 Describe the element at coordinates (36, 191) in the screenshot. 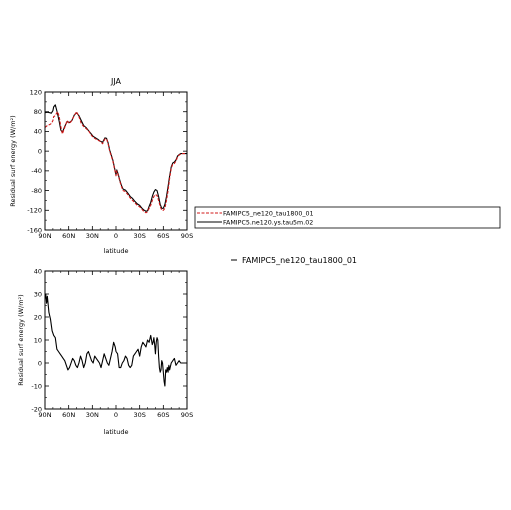

I see `y-tick-label: -80` at that location.